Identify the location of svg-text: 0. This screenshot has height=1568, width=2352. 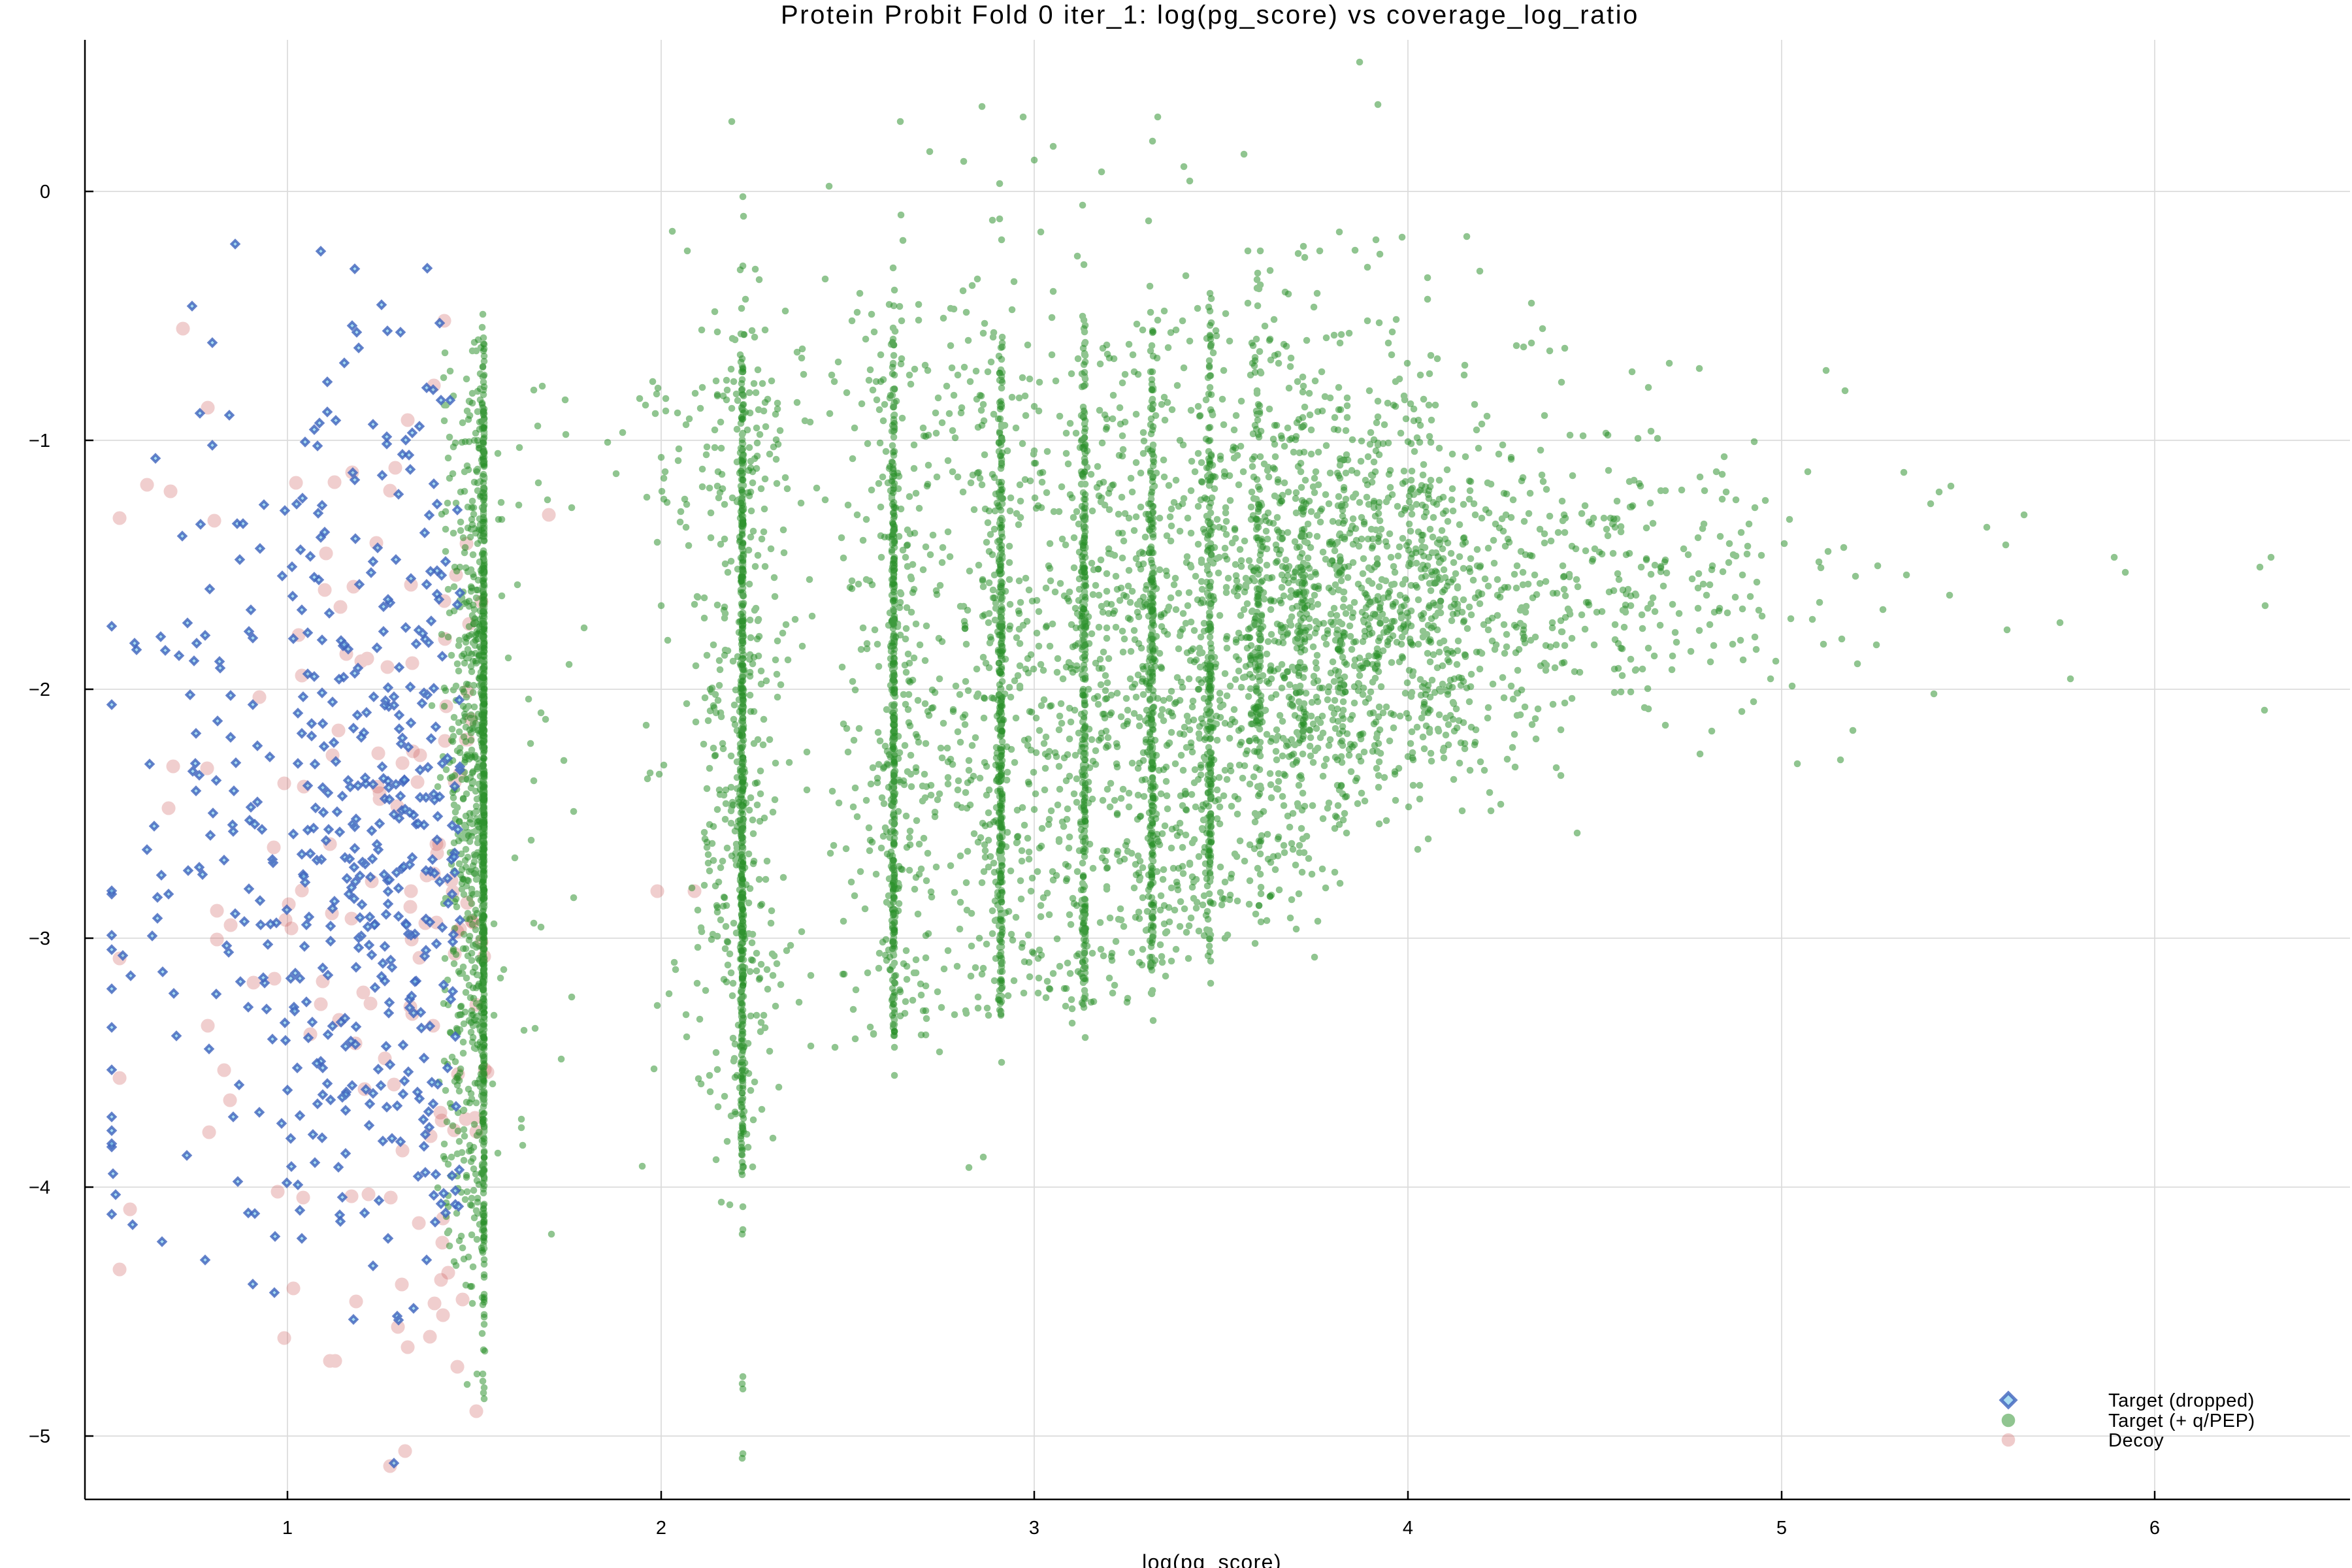
(45, 192).